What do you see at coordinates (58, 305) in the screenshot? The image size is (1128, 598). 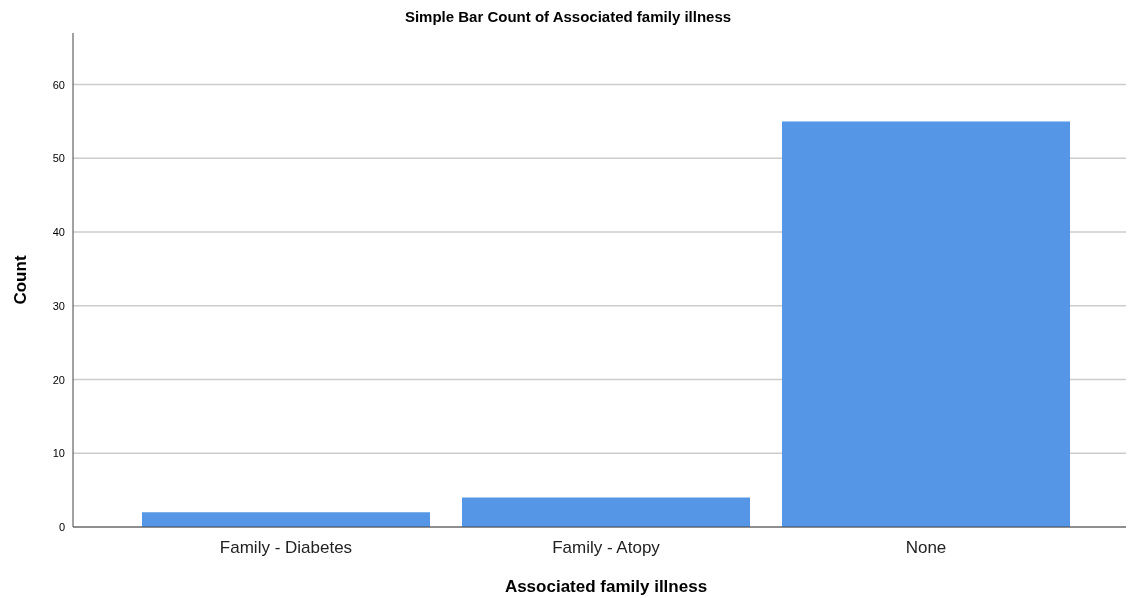 I see `y-tick-label: 30` at bounding box center [58, 305].